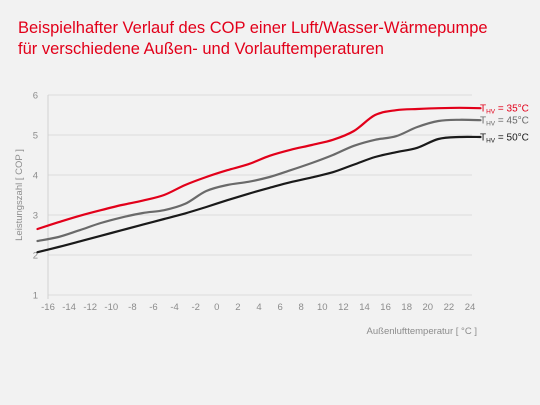 The height and width of the screenshot is (405, 540). What do you see at coordinates (35, 136) in the screenshot?
I see `y-tick-label: 5` at bounding box center [35, 136].